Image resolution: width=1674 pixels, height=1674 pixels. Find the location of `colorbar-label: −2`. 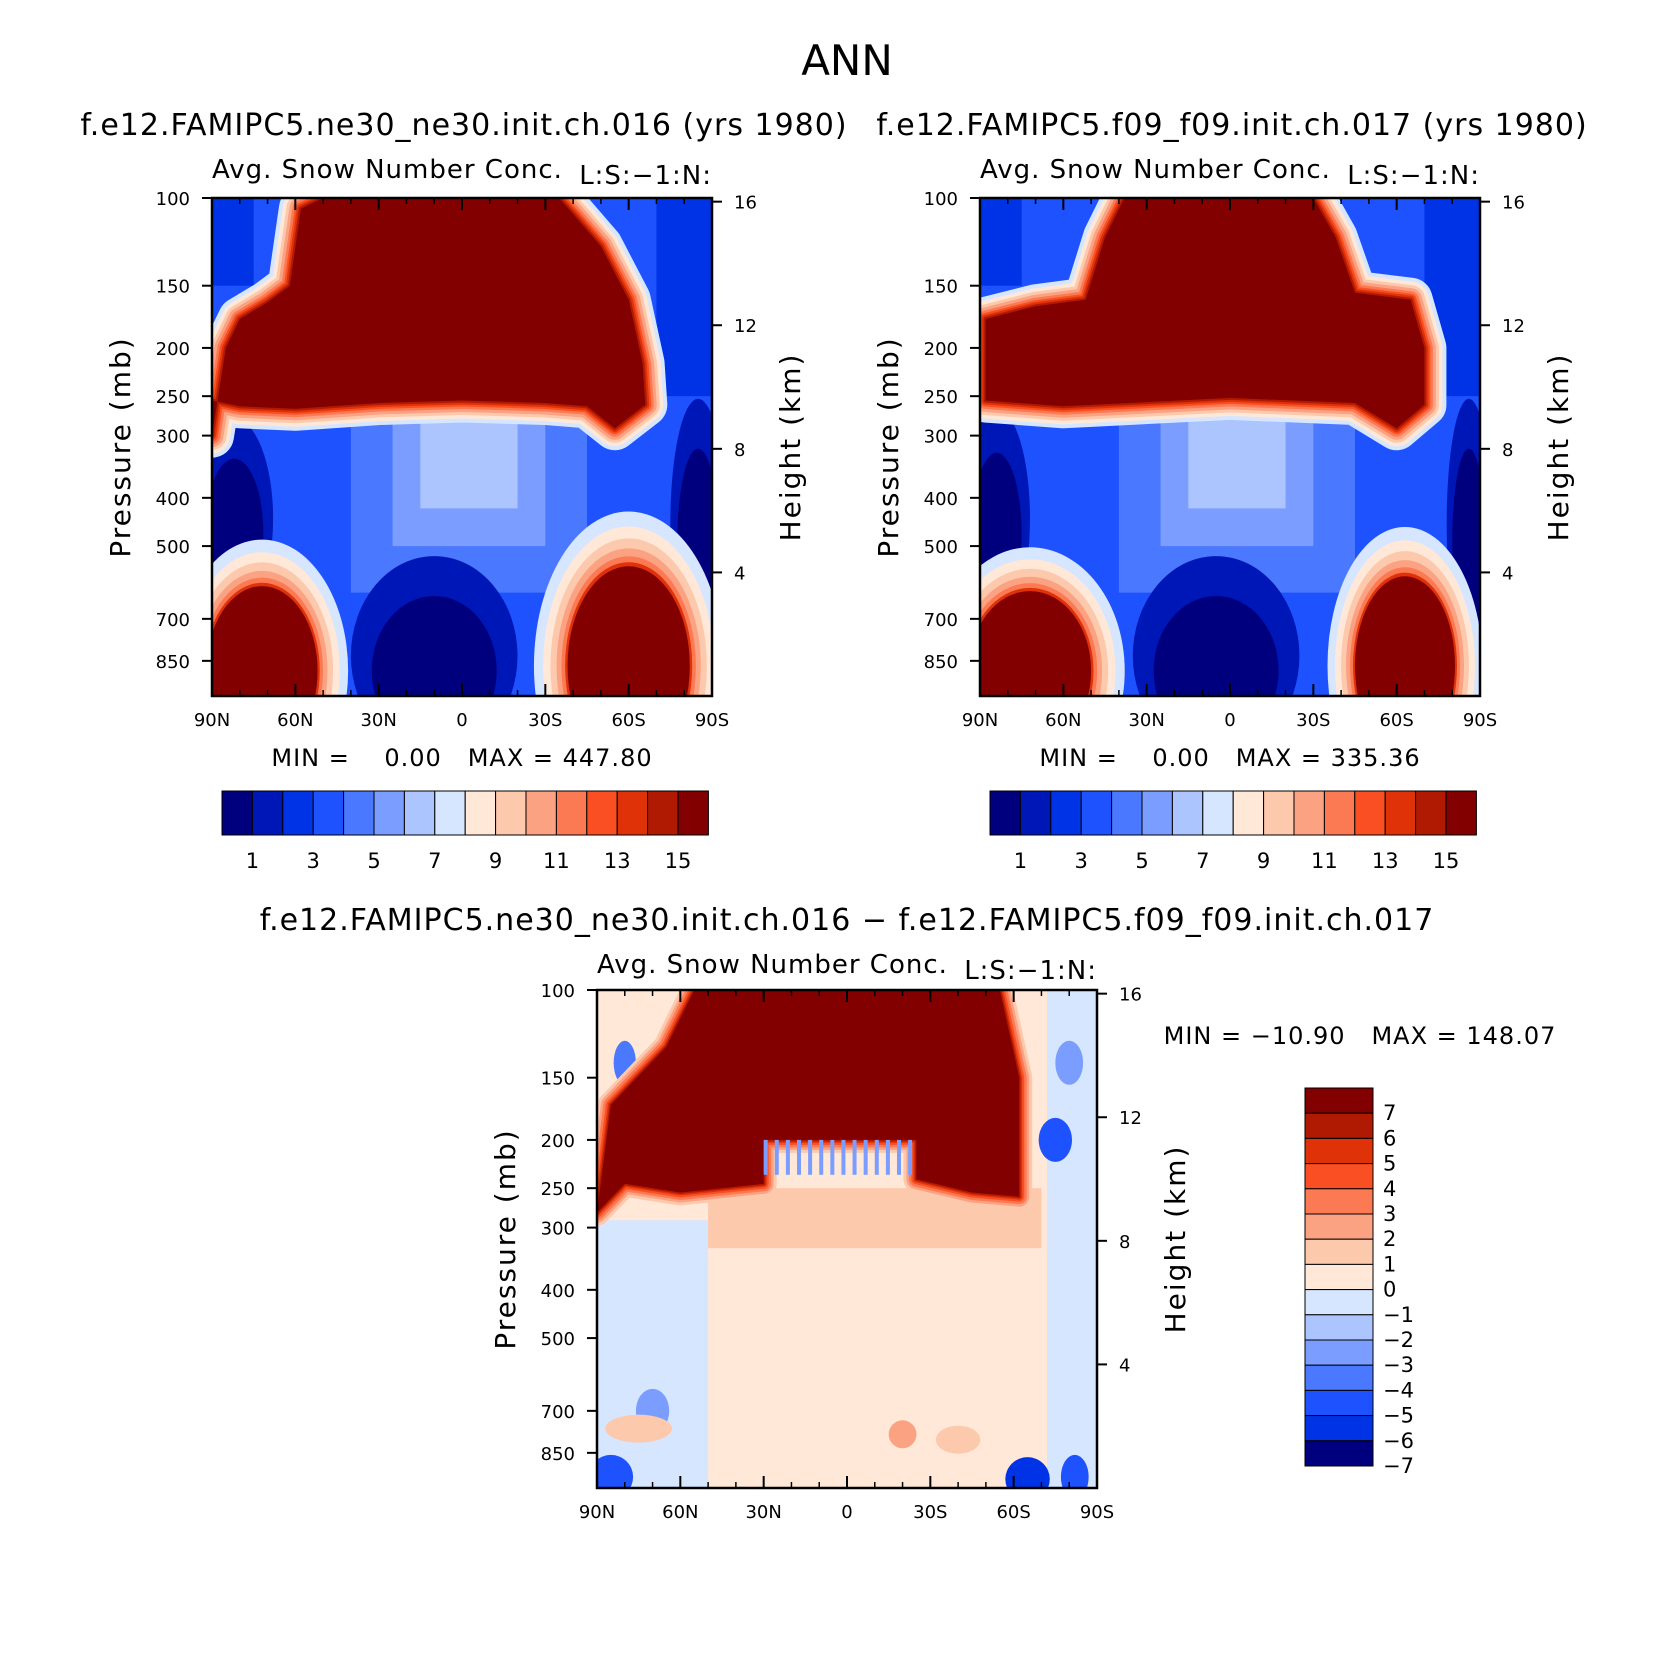

colorbar-label: −2 is located at coordinates (1398, 1340).